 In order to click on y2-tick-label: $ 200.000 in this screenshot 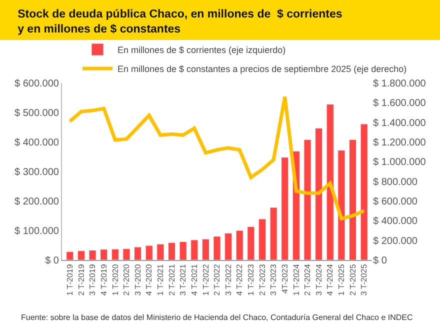, I will do `click(395, 241)`.